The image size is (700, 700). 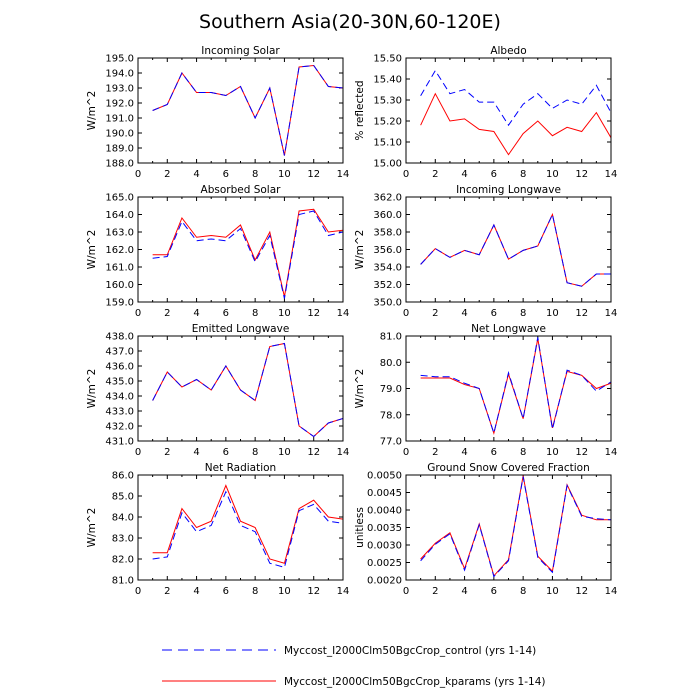 I want to click on y-tick-label: 0.0040, so click(x=384, y=511).